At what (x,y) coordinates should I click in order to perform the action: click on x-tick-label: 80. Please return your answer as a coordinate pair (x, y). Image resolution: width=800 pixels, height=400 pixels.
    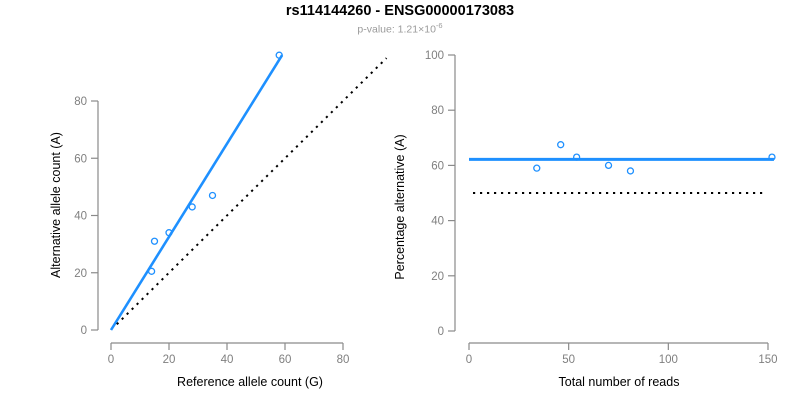
    Looking at the image, I should click on (343, 360).